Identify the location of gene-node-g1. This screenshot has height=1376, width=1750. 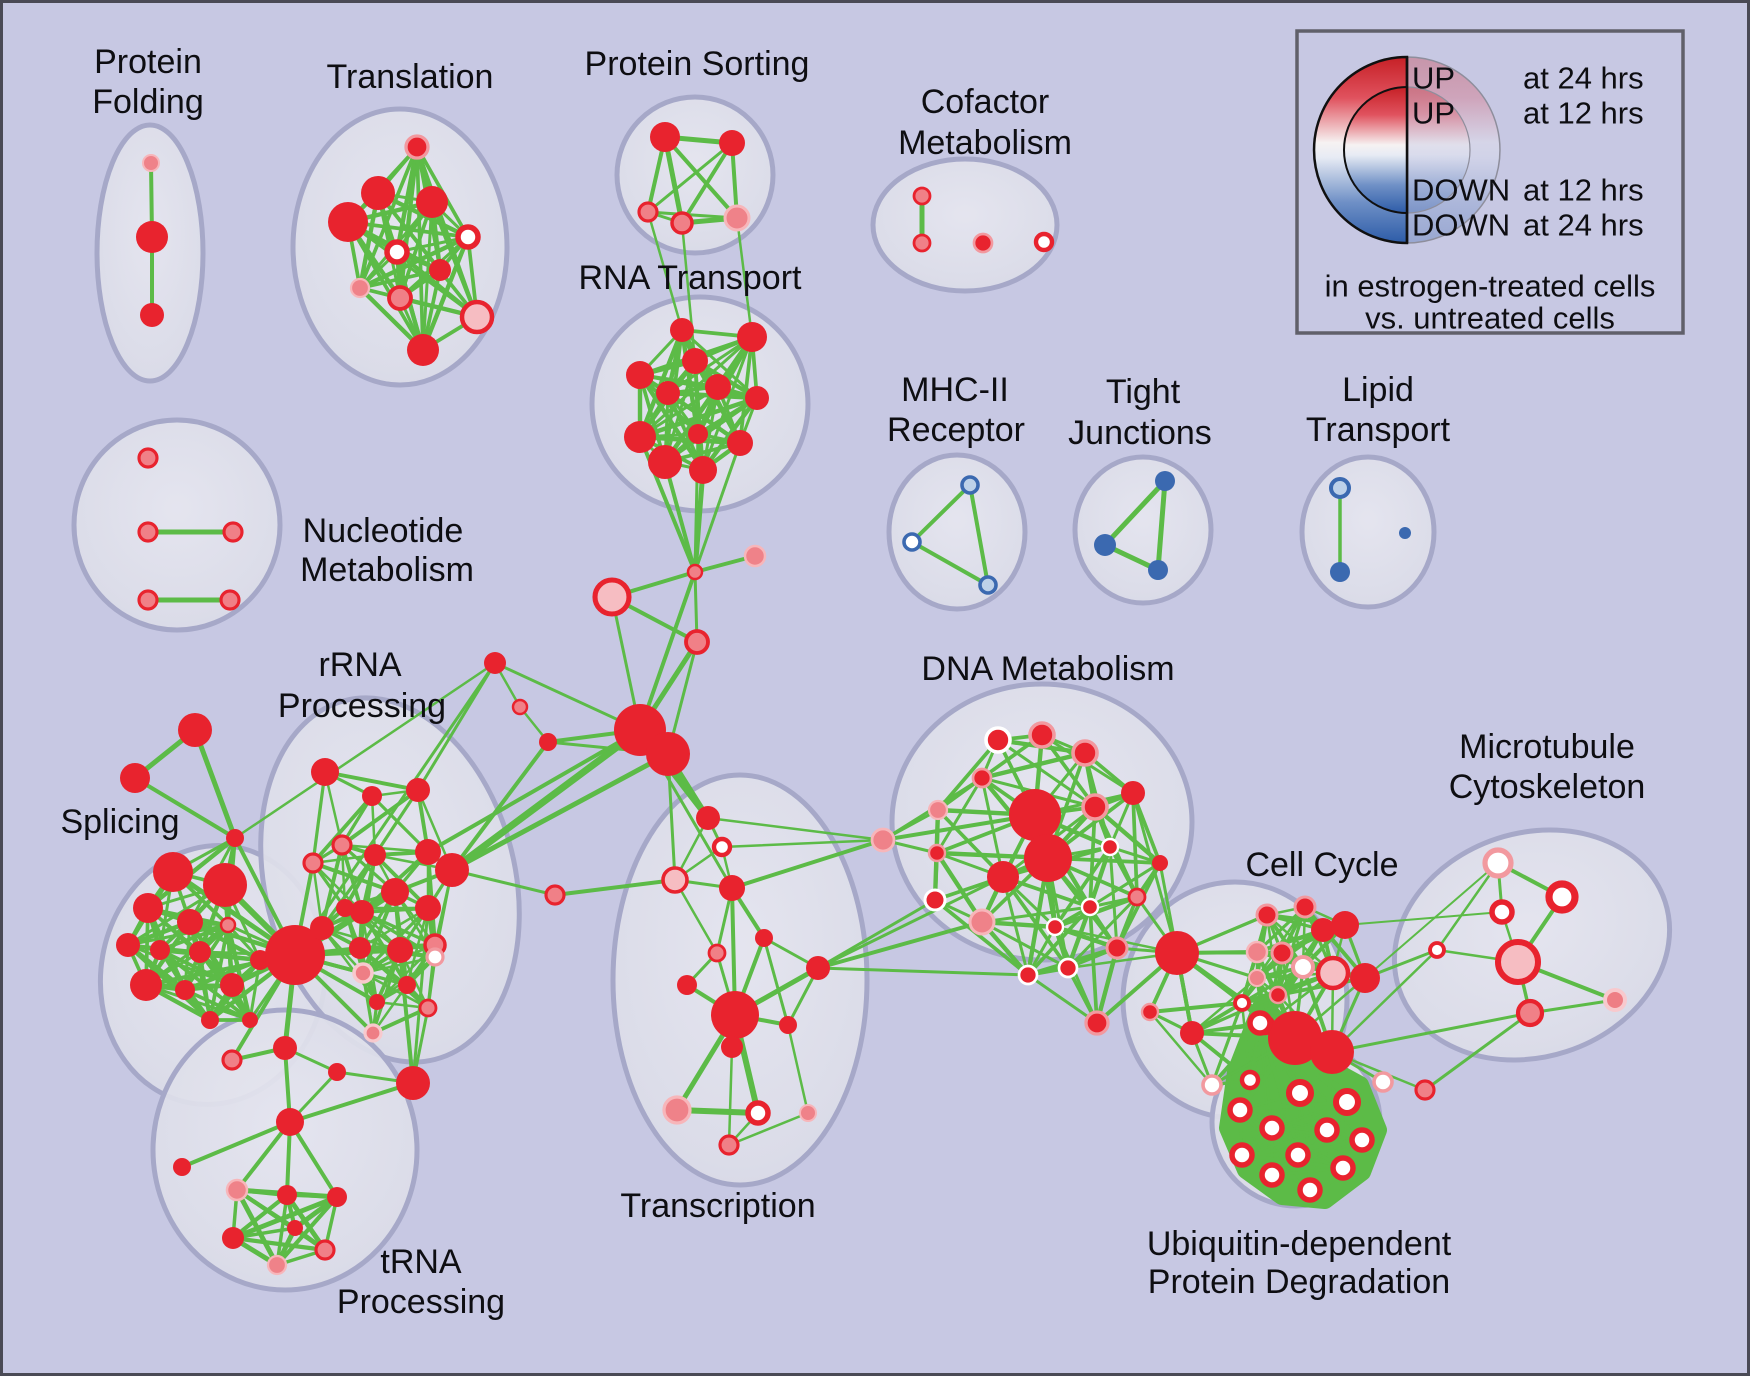
(295, 955).